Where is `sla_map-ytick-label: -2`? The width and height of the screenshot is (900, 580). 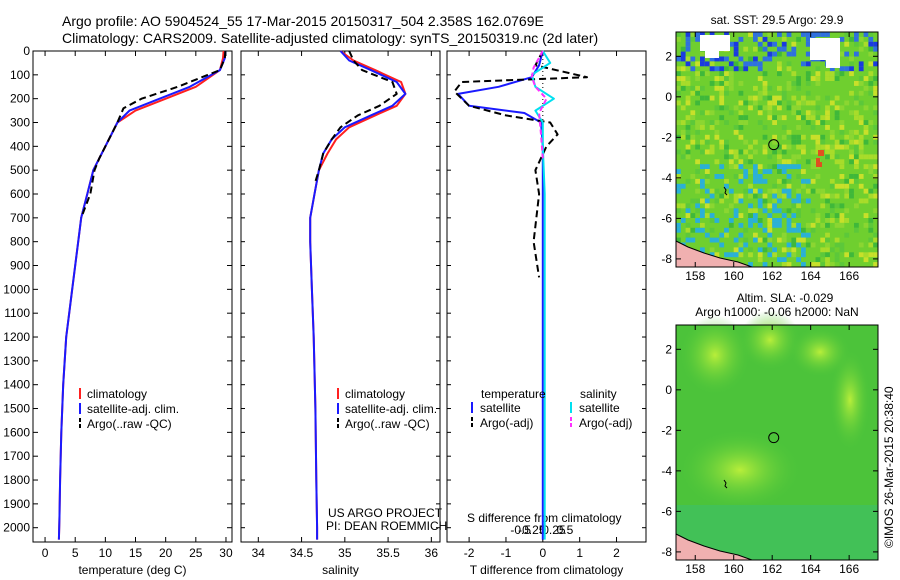
sla_map-ytick-label: -2 is located at coordinates (666, 430).